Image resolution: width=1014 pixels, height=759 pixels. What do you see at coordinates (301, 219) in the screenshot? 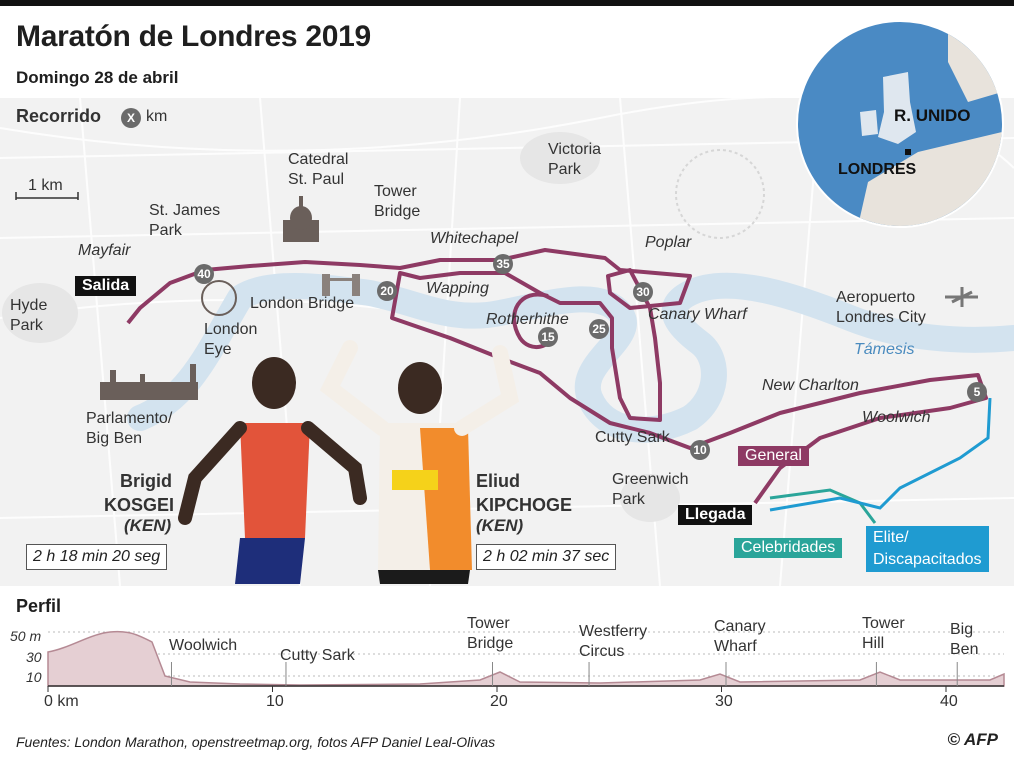
I see `cathedral-icon` at bounding box center [301, 219].